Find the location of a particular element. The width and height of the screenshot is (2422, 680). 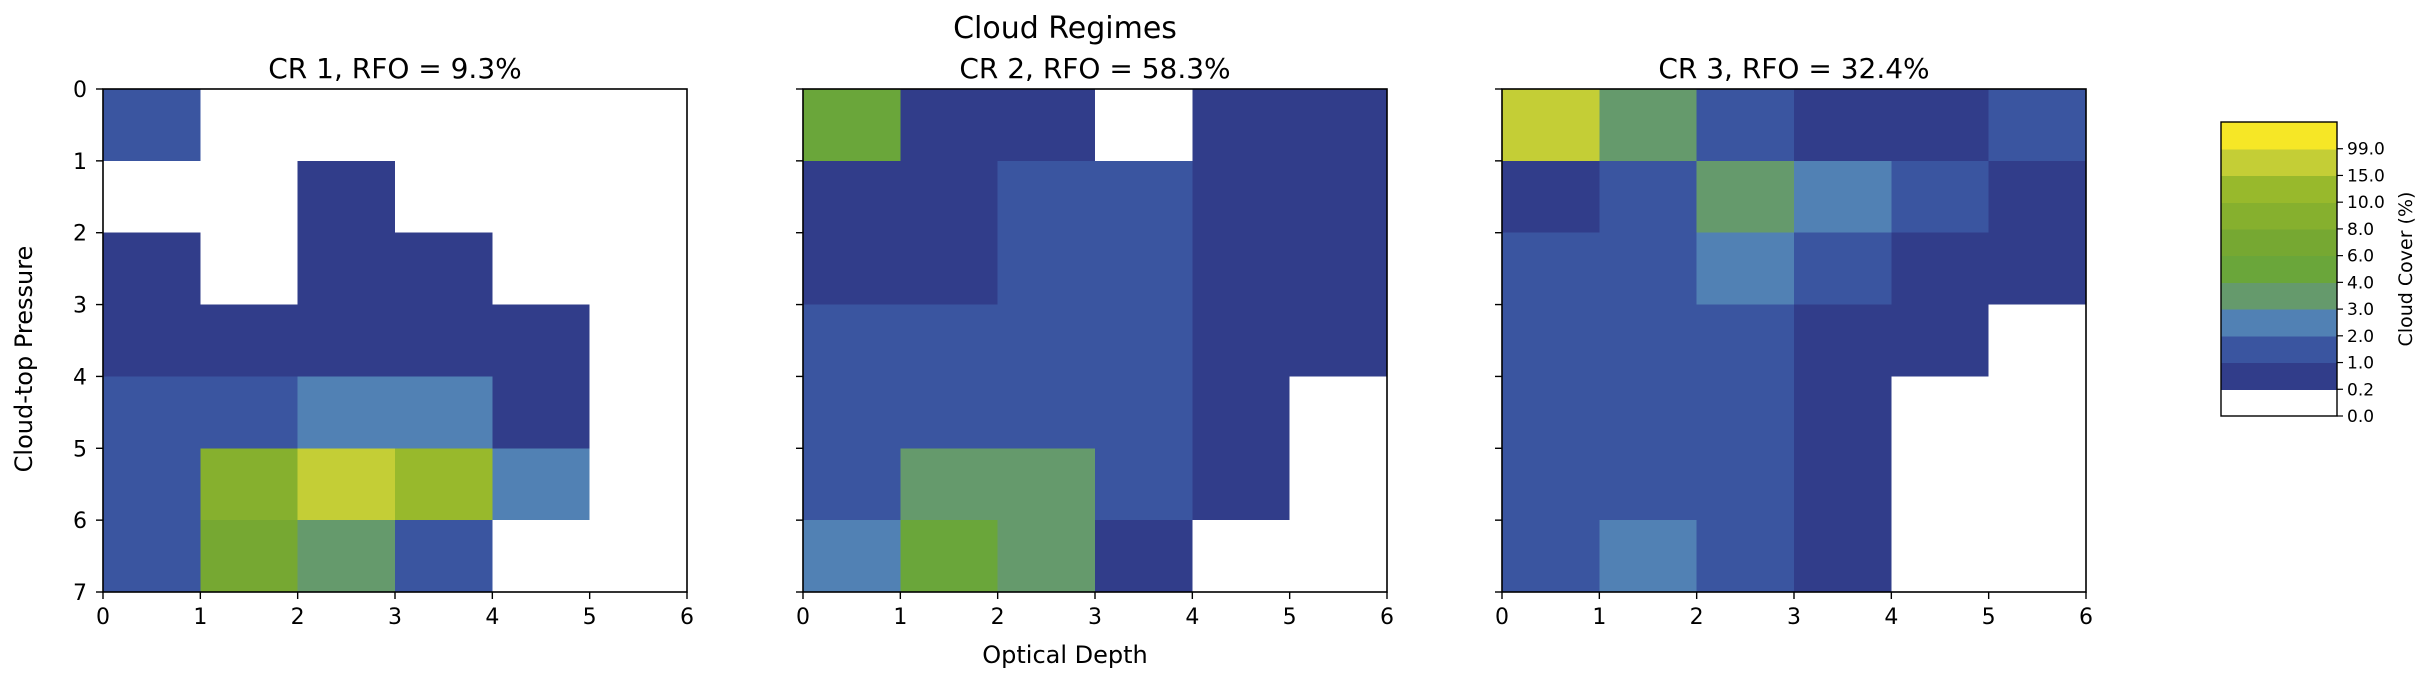

x-tick-label: 0 is located at coordinates (1502, 617).